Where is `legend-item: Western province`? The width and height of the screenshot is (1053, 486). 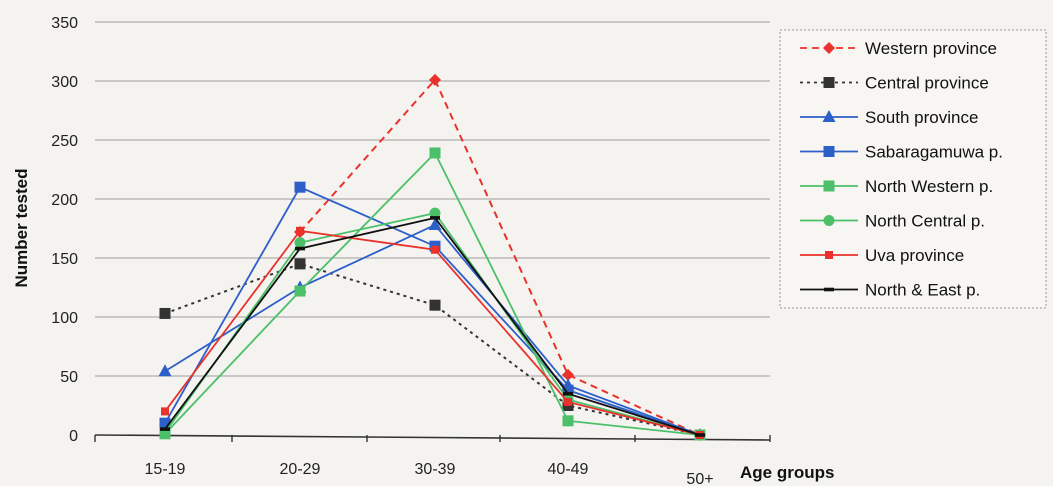 legend-item: Western province is located at coordinates (898, 48).